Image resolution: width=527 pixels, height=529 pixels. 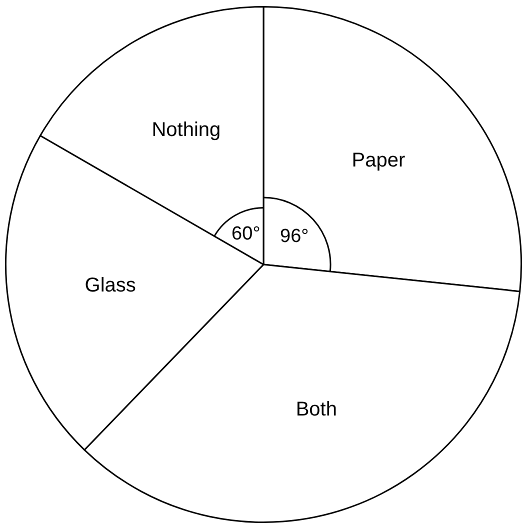 I want to click on slice-label: Nothing, so click(x=186, y=130).